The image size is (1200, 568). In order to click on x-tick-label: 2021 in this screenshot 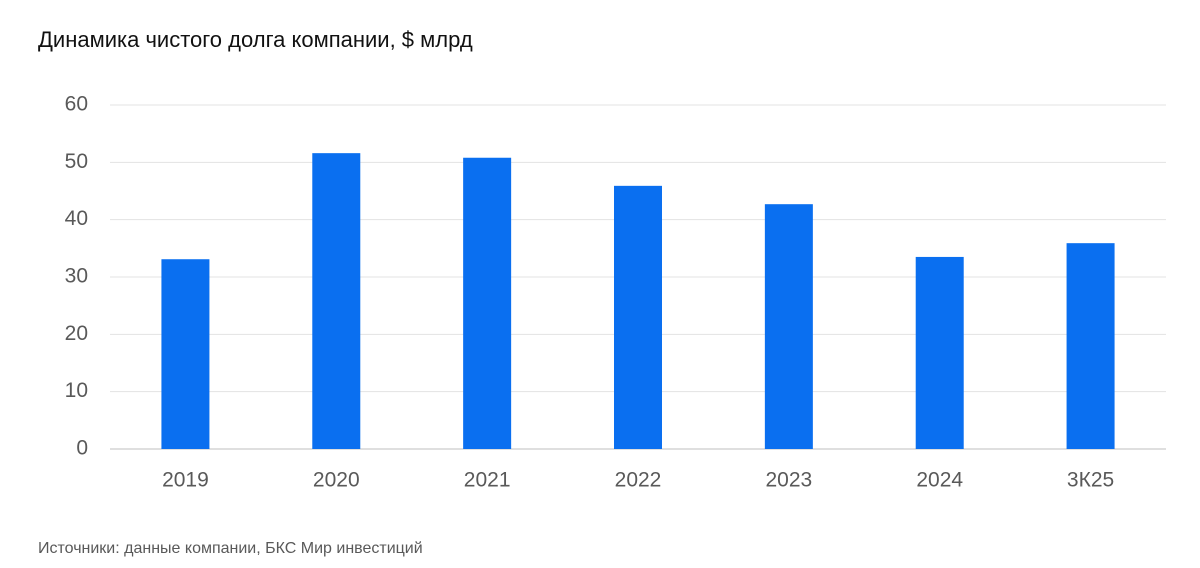, I will do `click(487, 480)`.